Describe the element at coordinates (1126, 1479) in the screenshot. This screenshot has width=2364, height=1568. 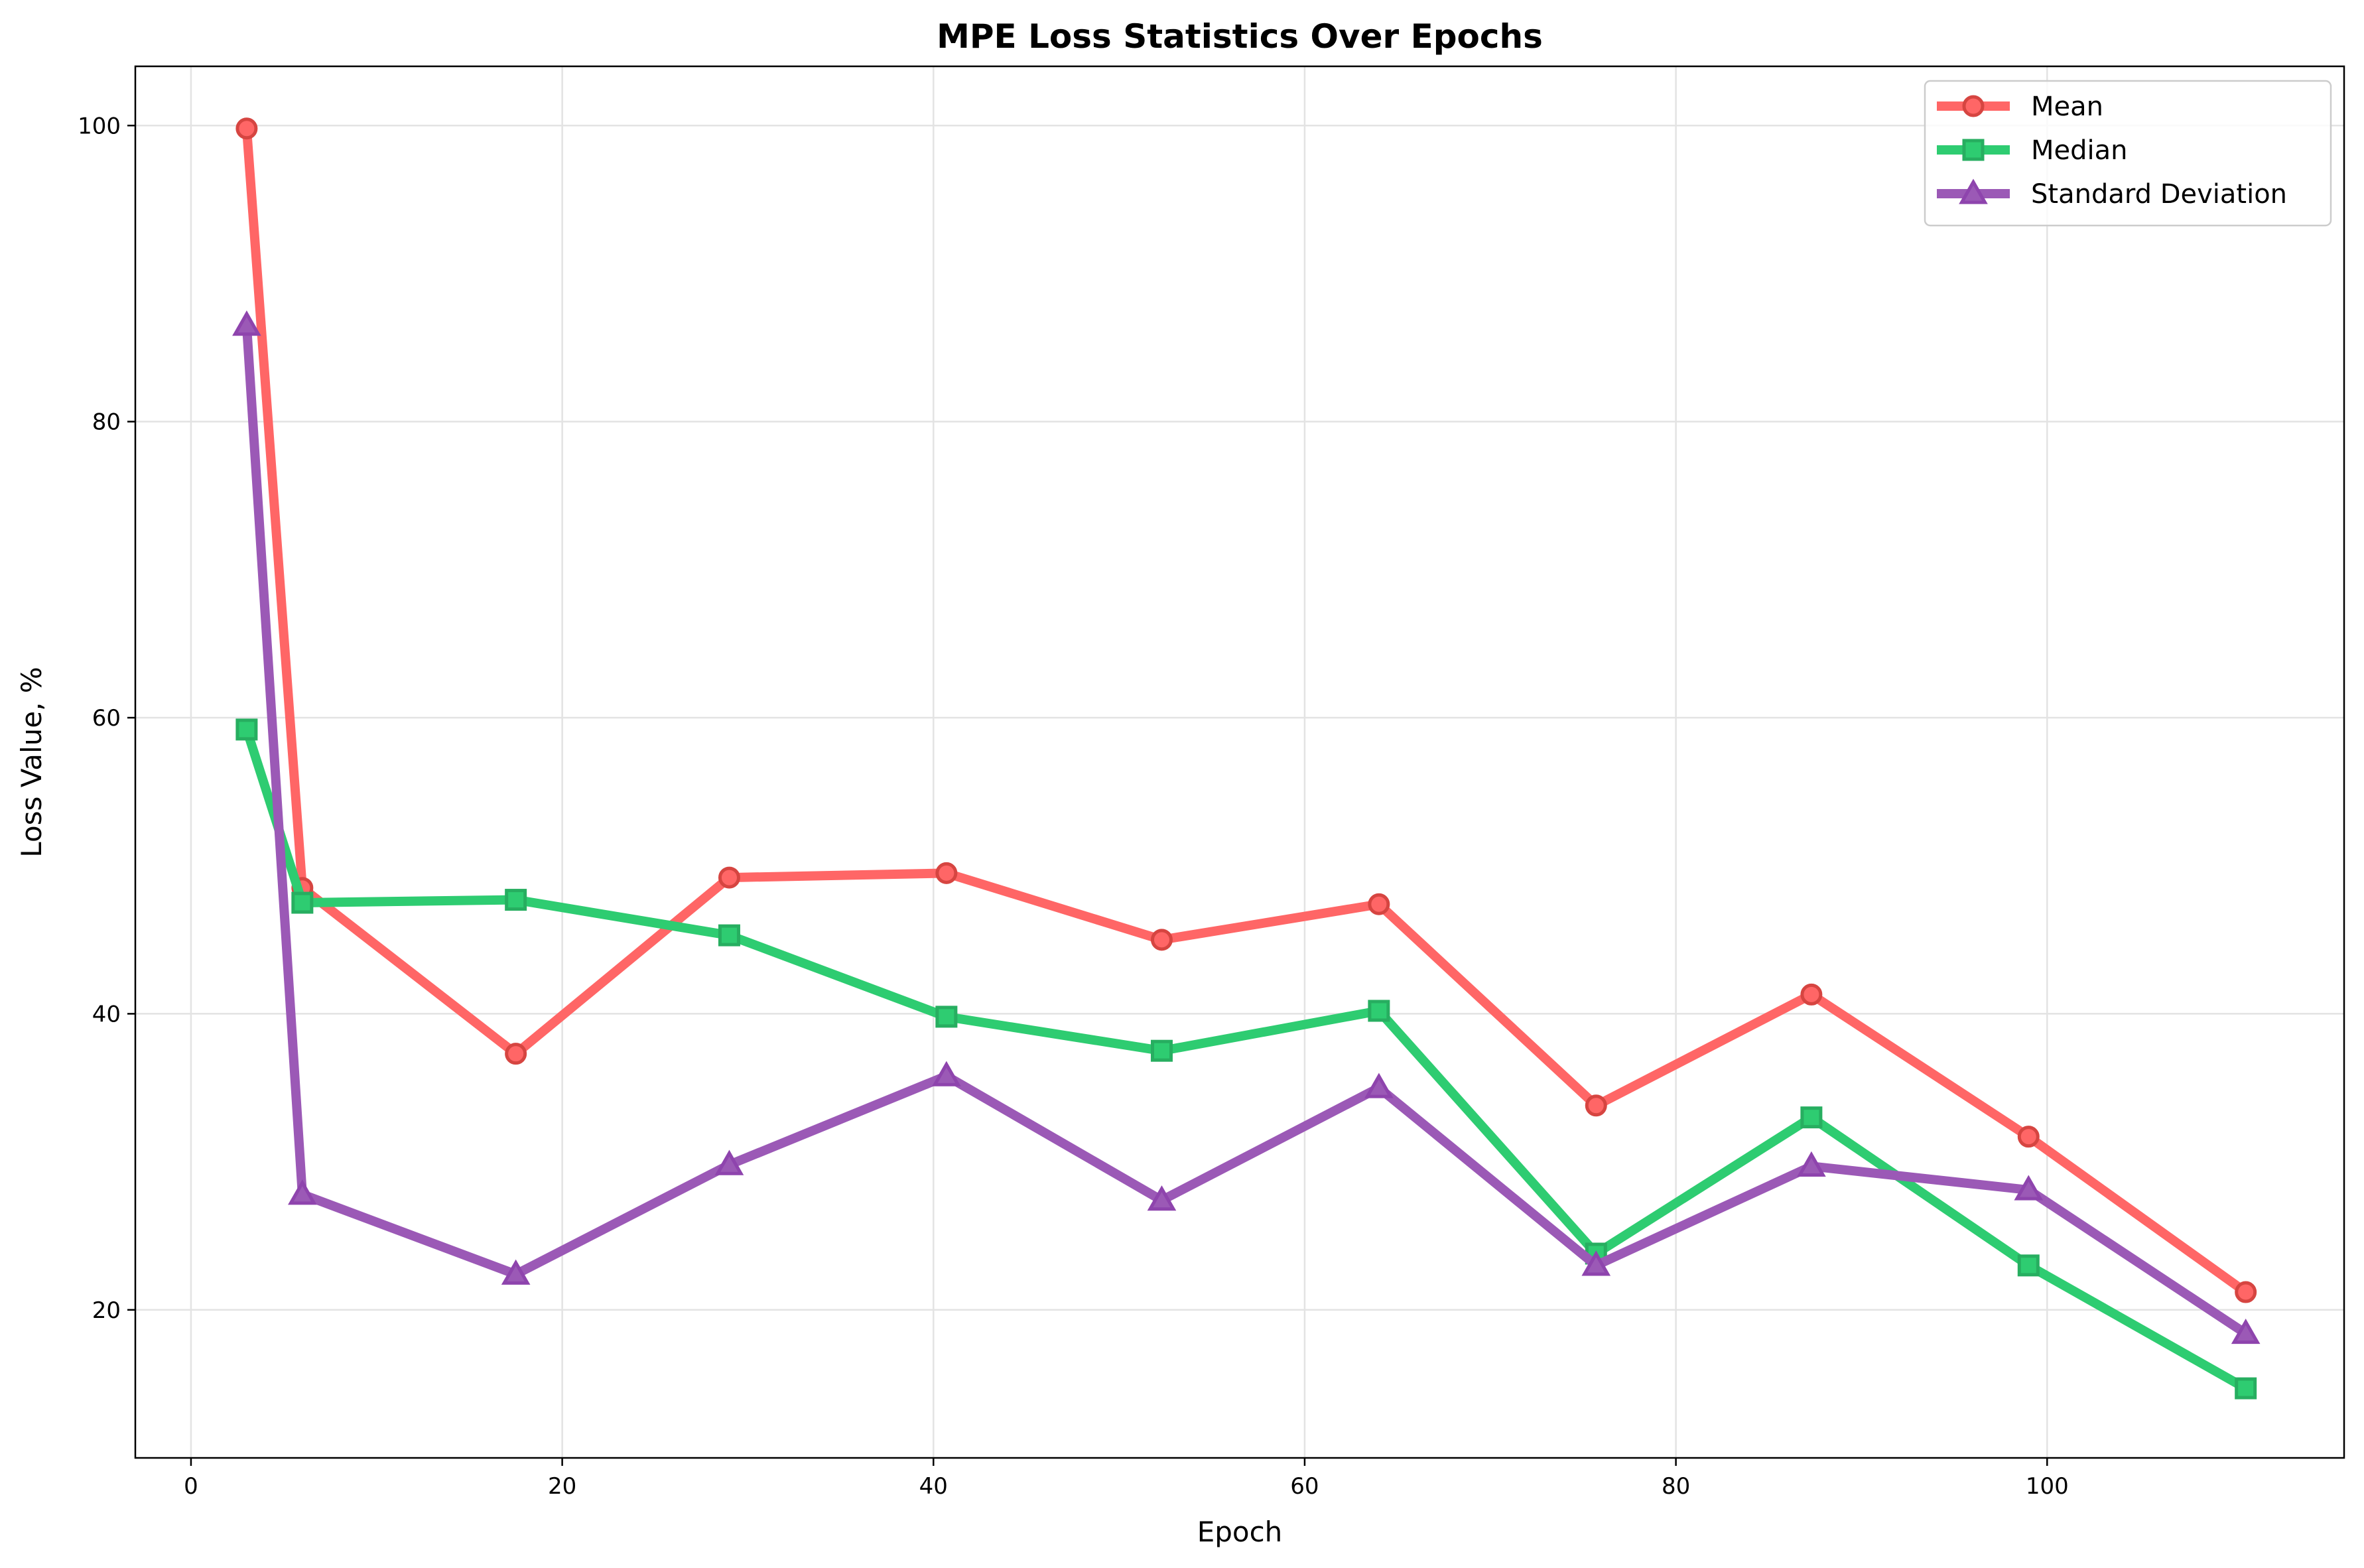
I see `x-axis: 0 20 40 60 80 100` at that location.